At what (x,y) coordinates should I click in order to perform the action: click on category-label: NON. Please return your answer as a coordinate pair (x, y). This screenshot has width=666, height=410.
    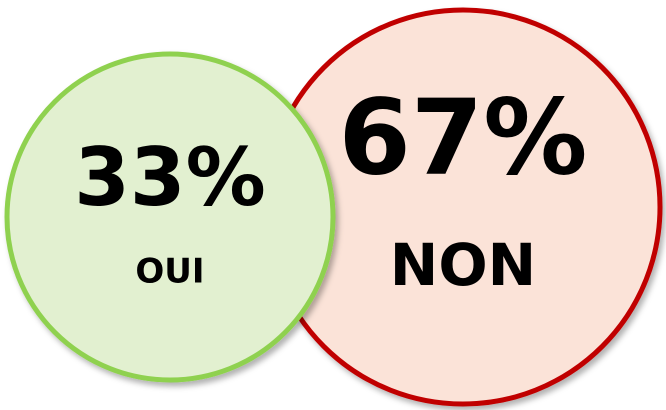
    Looking at the image, I should click on (463, 265).